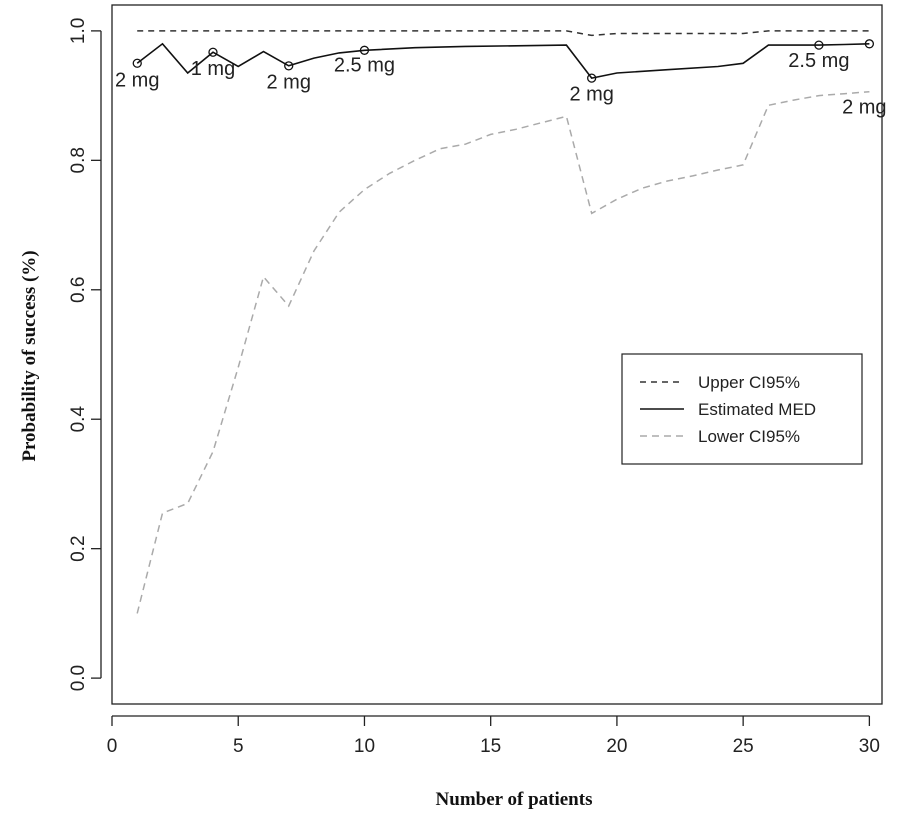 This screenshot has height=821, width=900. Describe the element at coordinates (78, 419) in the screenshot. I see `y-tick-label: 0.4` at that location.